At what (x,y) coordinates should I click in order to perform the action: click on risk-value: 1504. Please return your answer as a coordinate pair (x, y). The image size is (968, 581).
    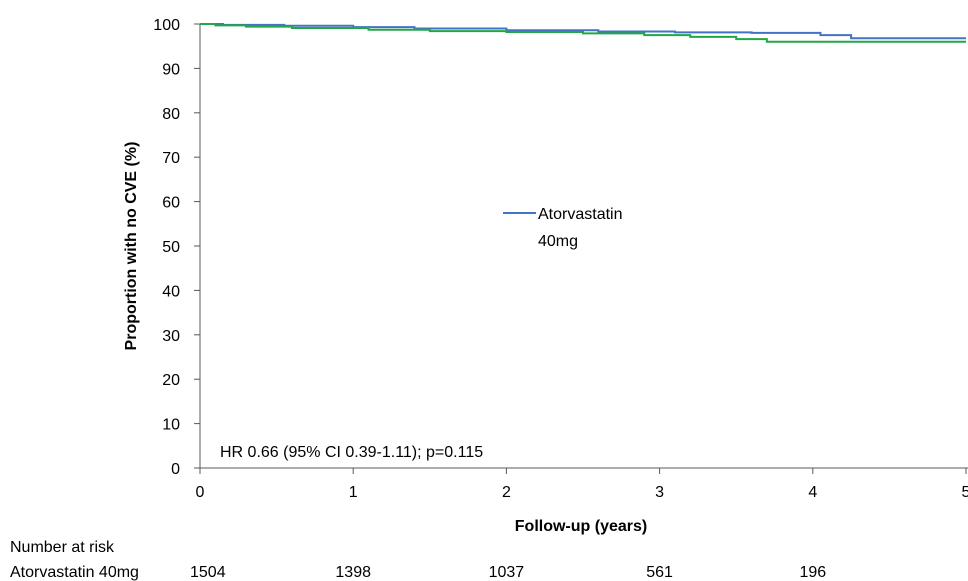
    Looking at the image, I should click on (208, 572).